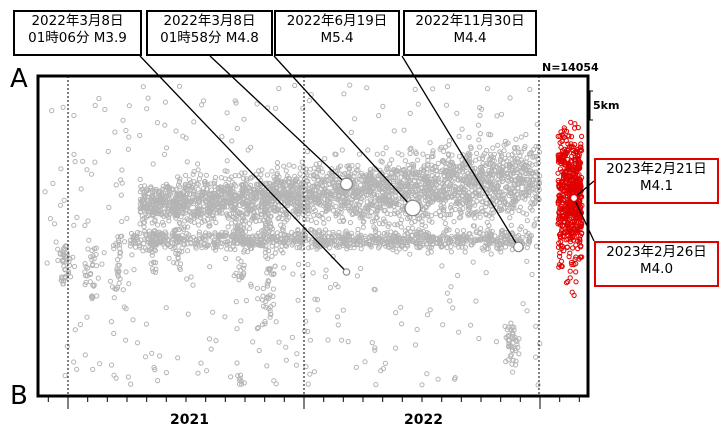  I want to click on callout-event-5-date: 2023年2月21日, so click(656, 169).